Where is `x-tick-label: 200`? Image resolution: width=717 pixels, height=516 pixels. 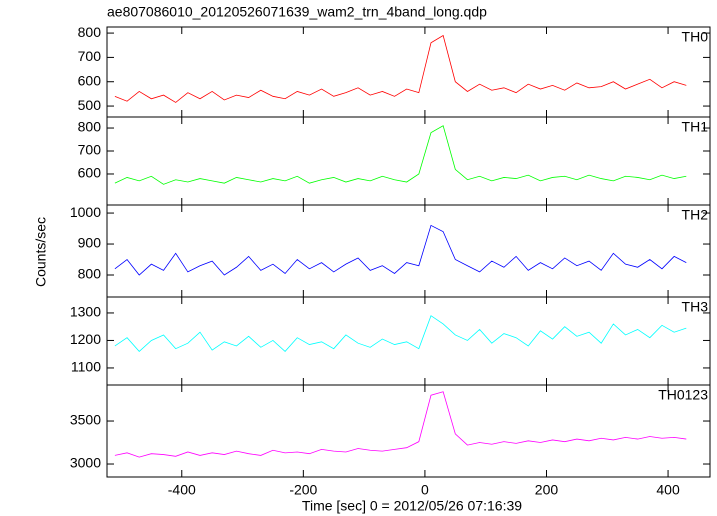
x-tick-label: 200 is located at coordinates (547, 490).